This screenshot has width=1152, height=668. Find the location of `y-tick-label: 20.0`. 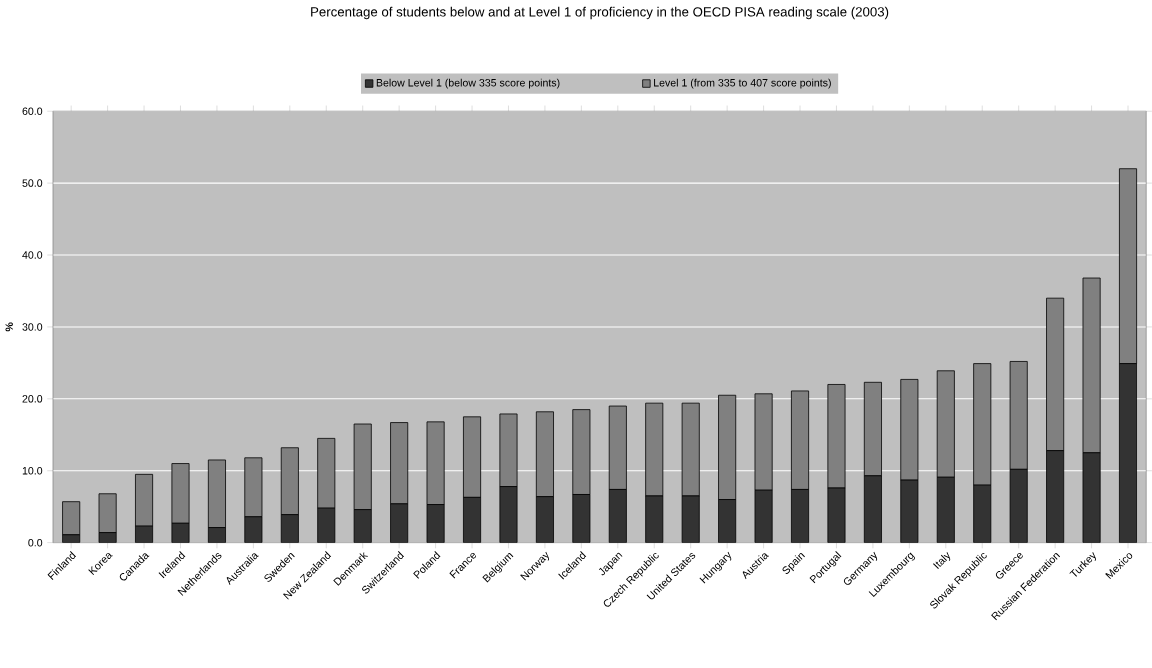

y-tick-label: 20.0 is located at coordinates (32, 398).